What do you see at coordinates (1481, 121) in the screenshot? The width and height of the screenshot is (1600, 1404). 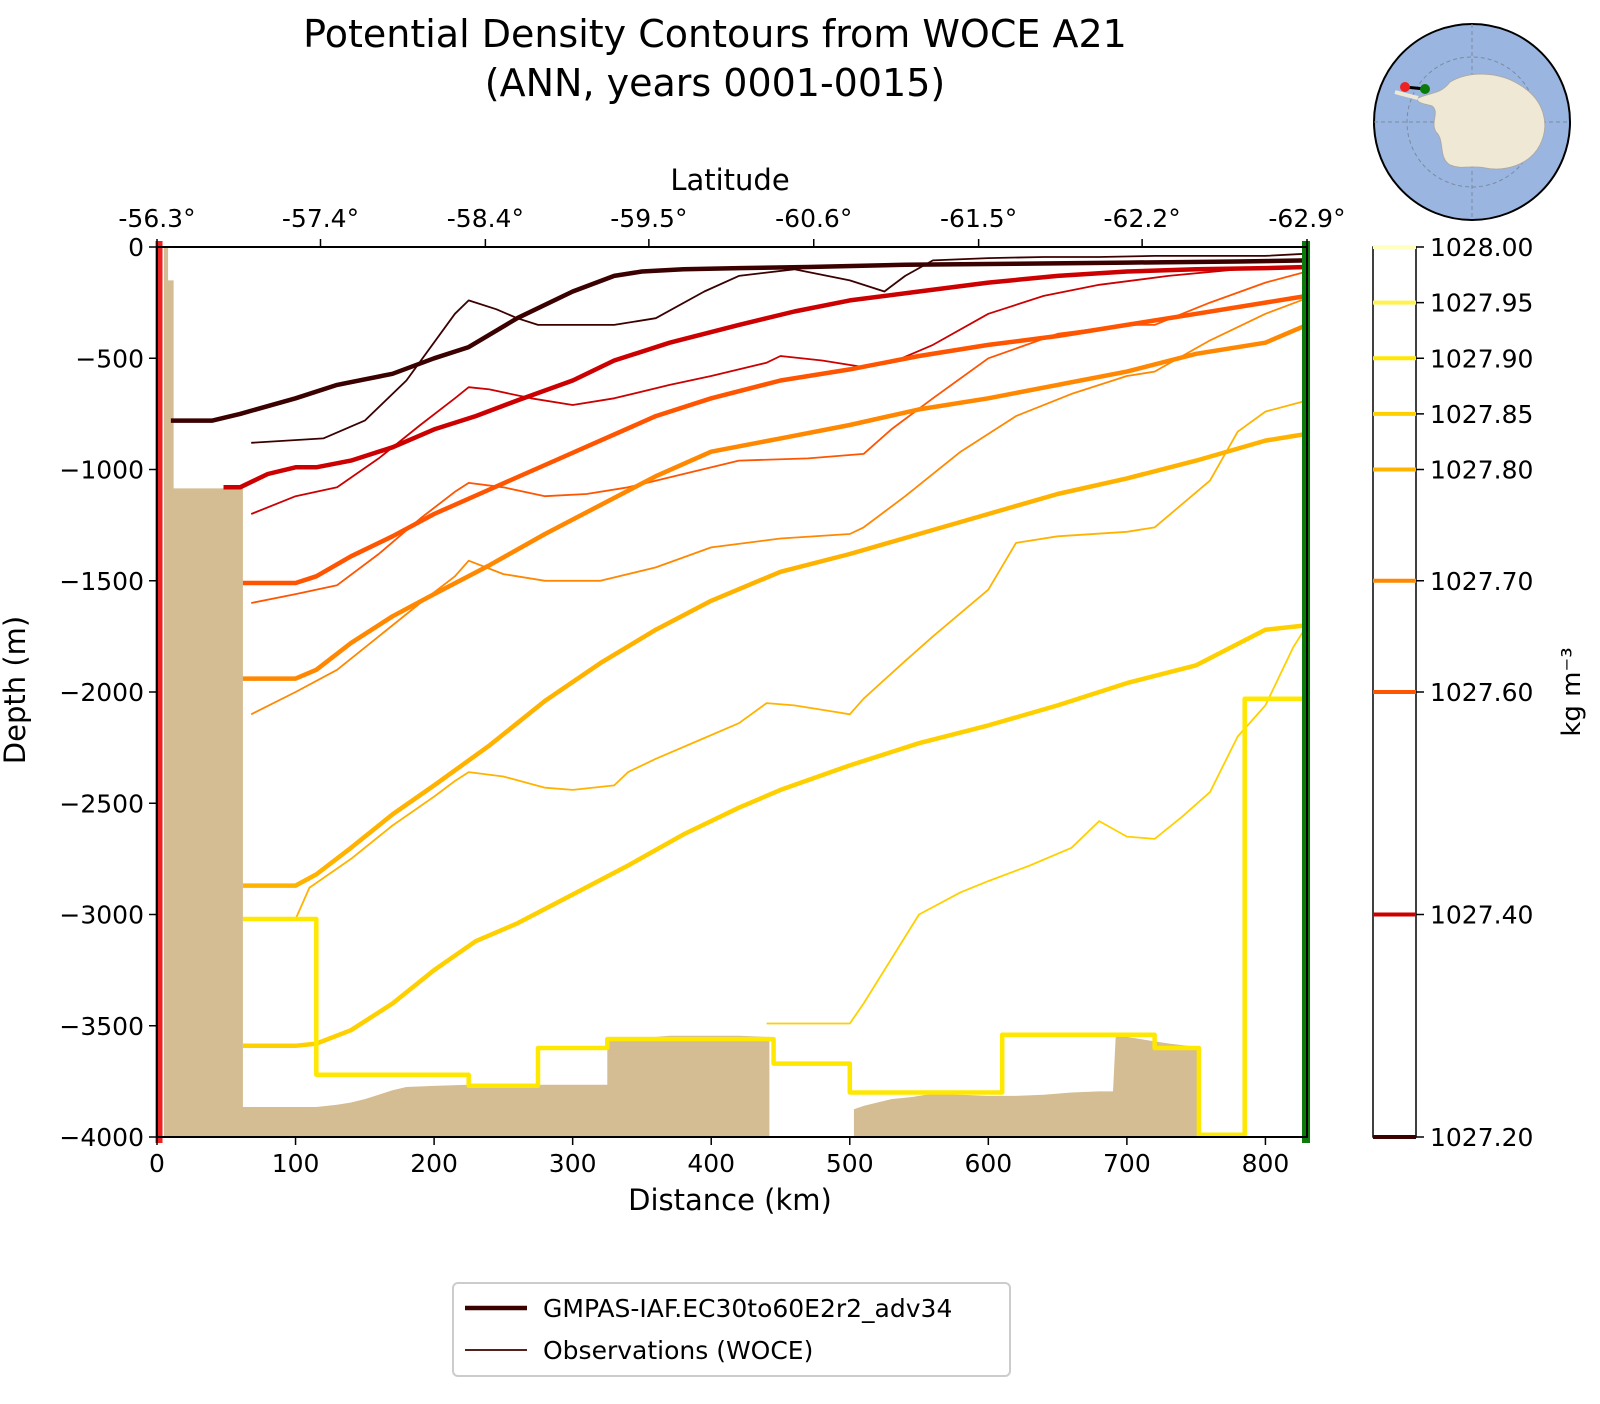 I see `inset-antarctica-landmass` at bounding box center [1481, 121].